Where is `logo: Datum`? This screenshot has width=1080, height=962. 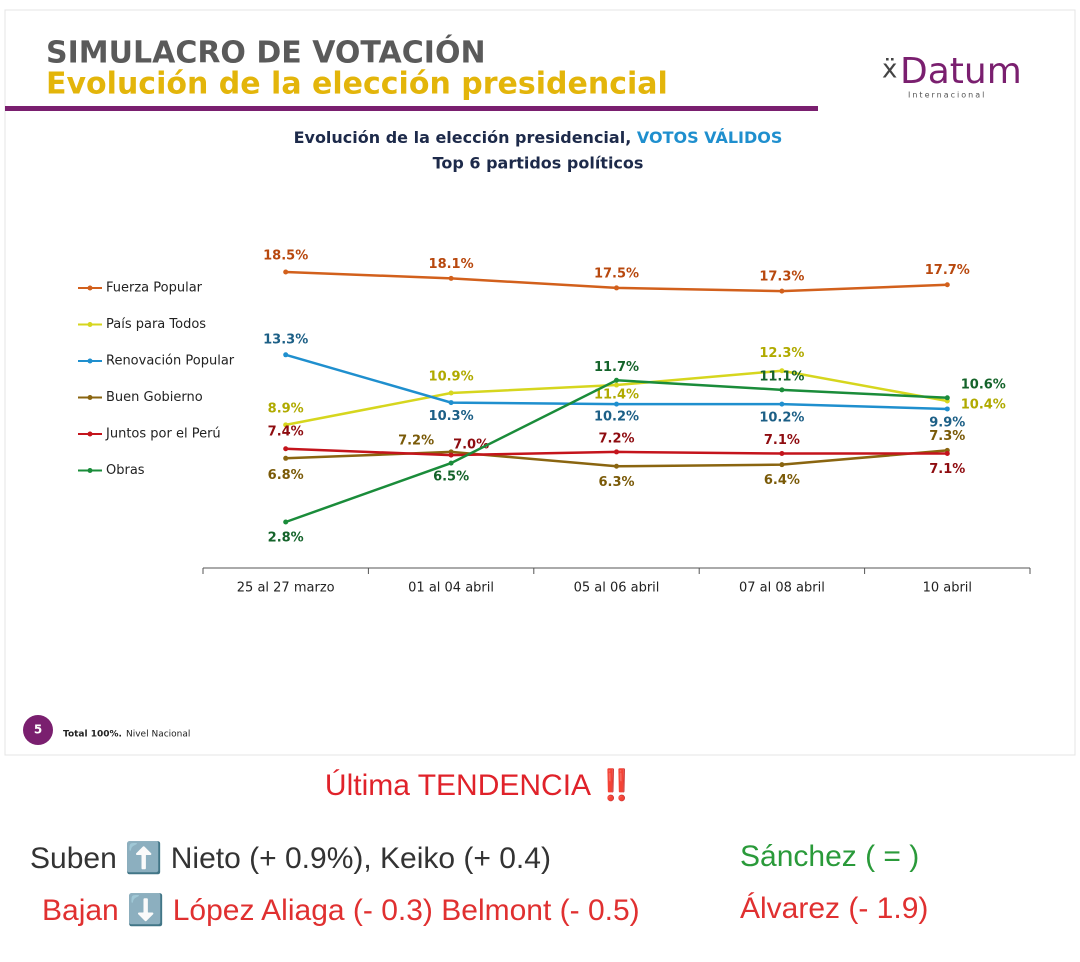 logo: Datum is located at coordinates (961, 71).